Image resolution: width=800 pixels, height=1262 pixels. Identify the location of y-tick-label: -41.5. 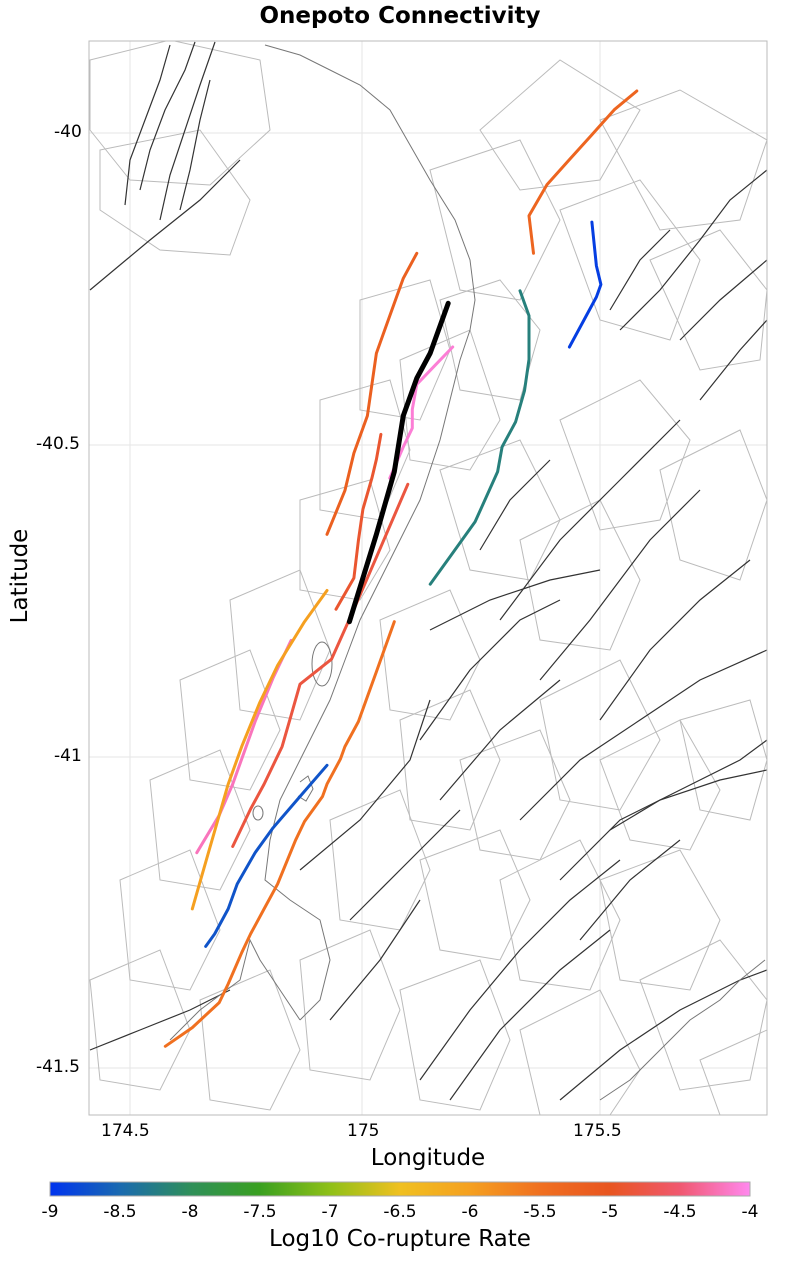
(58, 1067).